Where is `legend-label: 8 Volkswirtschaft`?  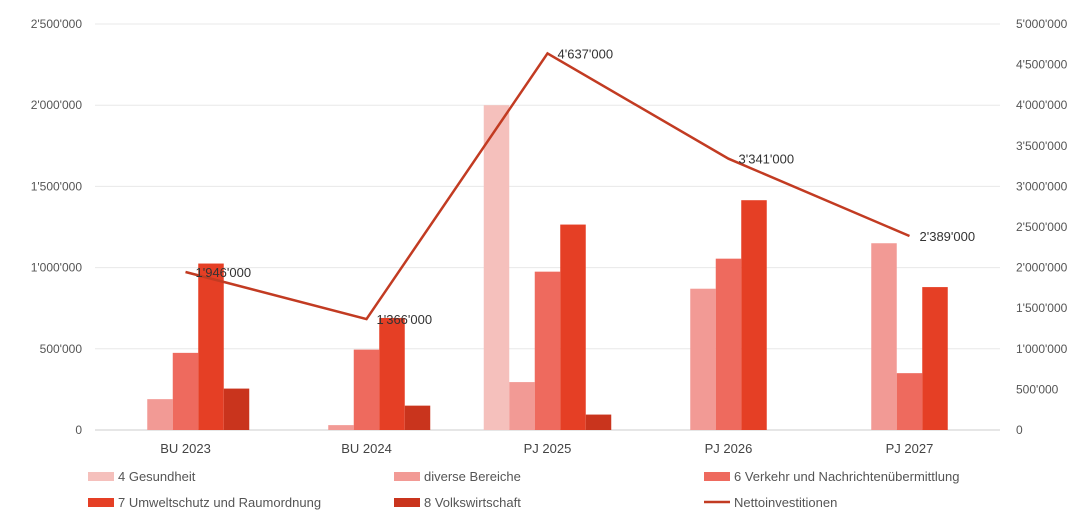 legend-label: 8 Volkswirtschaft is located at coordinates (472, 502).